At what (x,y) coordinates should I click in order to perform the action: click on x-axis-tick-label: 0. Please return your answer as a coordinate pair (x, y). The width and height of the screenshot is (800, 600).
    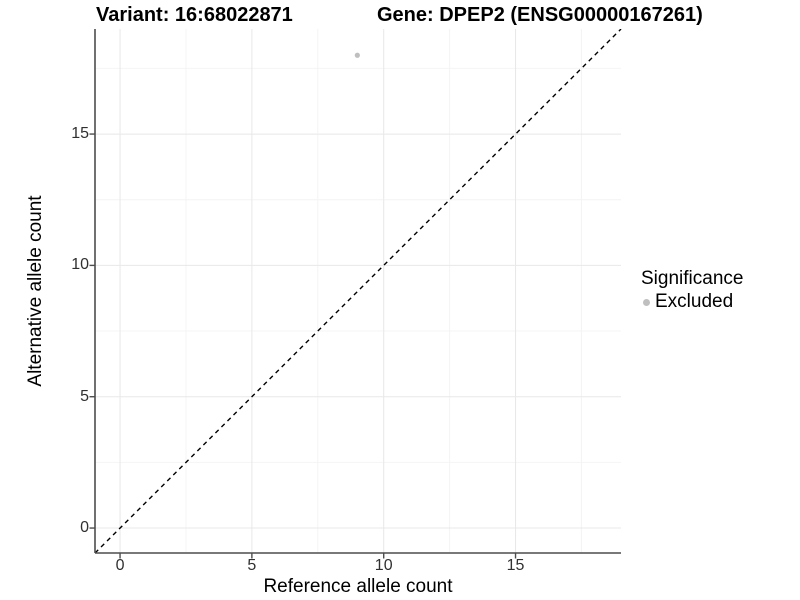
    Looking at the image, I should click on (120, 565).